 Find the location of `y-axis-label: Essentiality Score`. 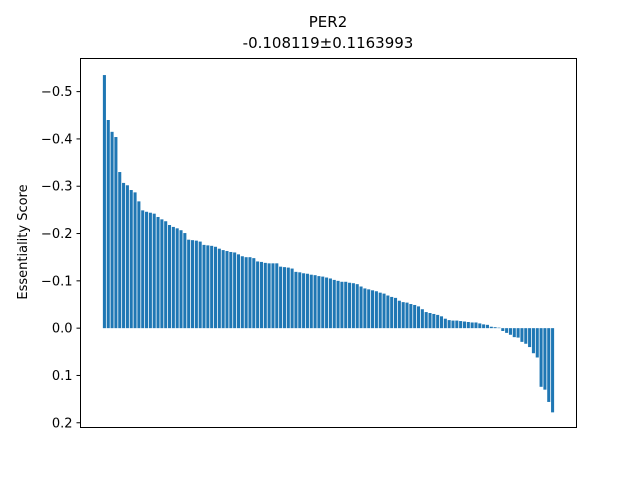

y-axis-label: Essentiality Score is located at coordinates (23, 241).